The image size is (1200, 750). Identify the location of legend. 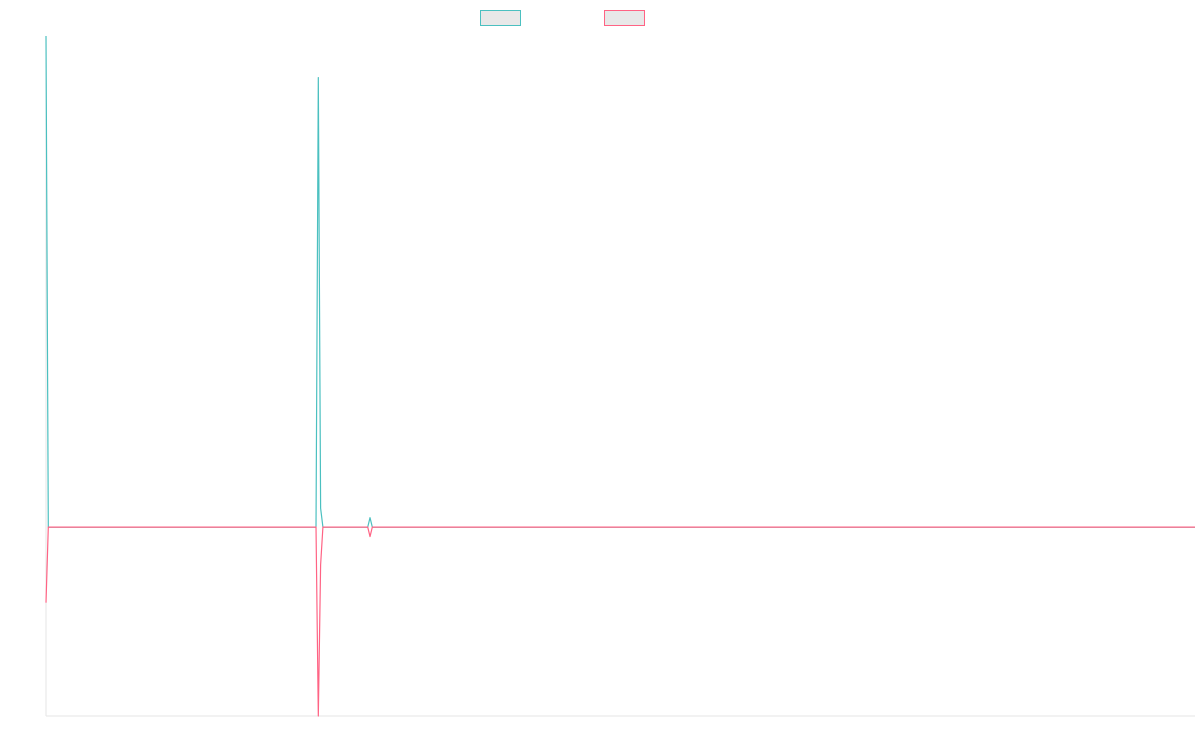
(562, 18).